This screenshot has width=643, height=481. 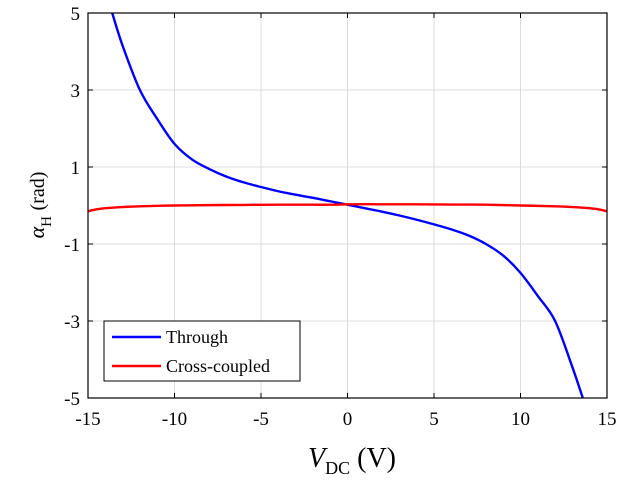 What do you see at coordinates (352, 460) in the screenshot?
I see `x-axis-label: VDC (V)` at bounding box center [352, 460].